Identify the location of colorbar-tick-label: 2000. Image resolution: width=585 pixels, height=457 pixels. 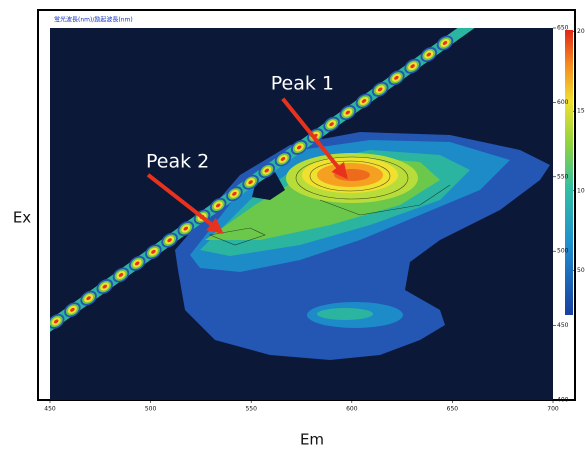
(581, 31).